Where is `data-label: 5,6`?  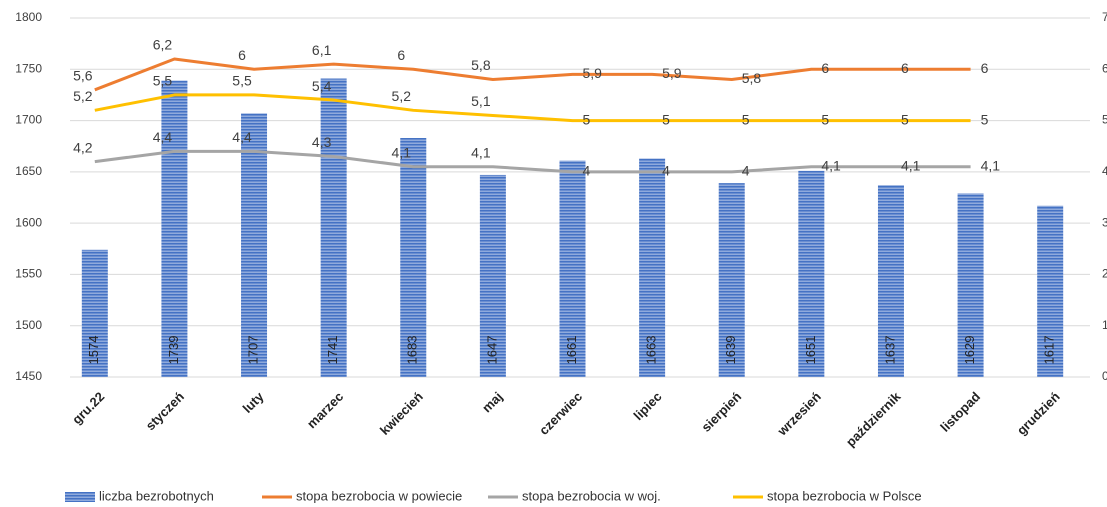
data-label: 5,6 is located at coordinates (83, 76).